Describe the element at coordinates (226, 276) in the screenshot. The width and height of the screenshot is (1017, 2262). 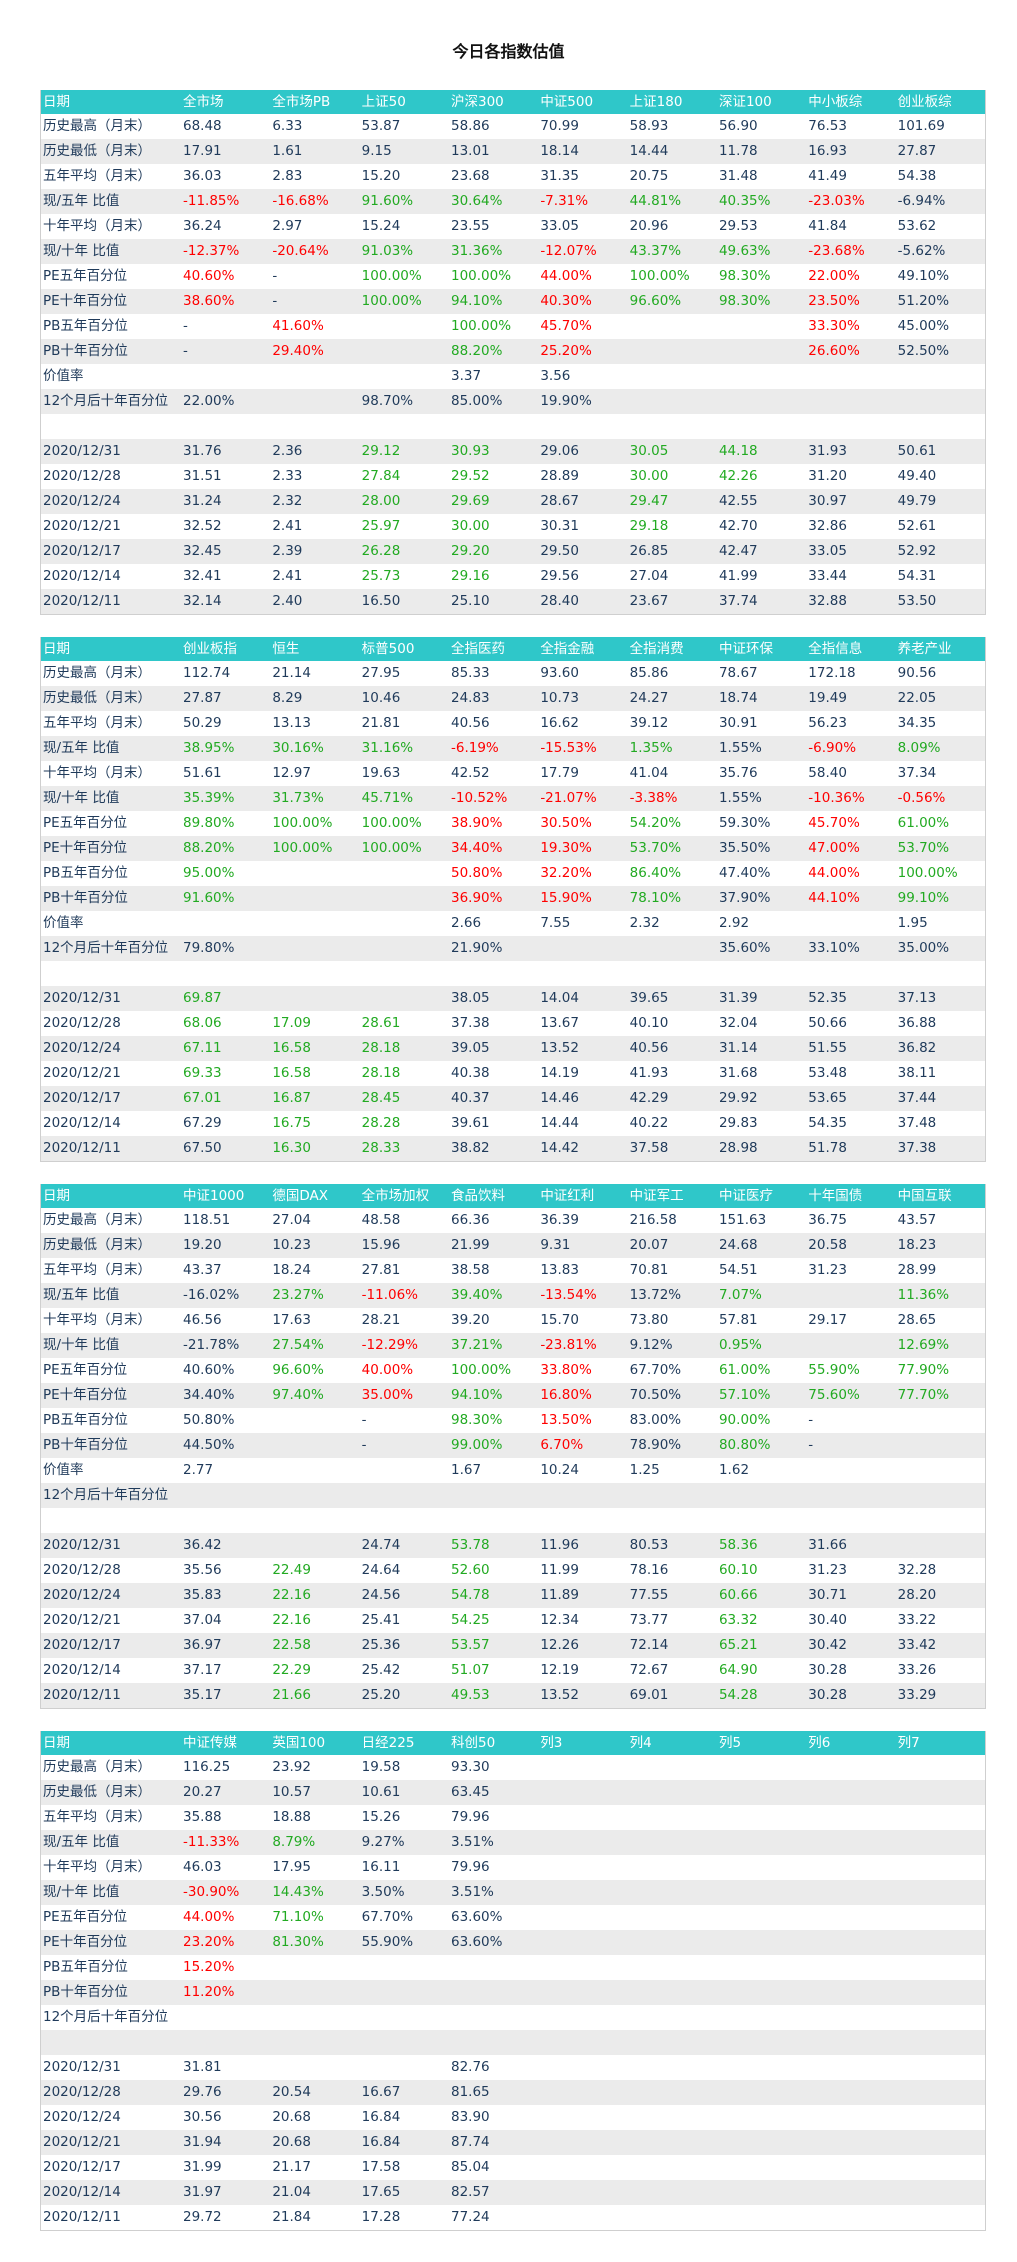
I see `table-cell: 40.60%` at that location.